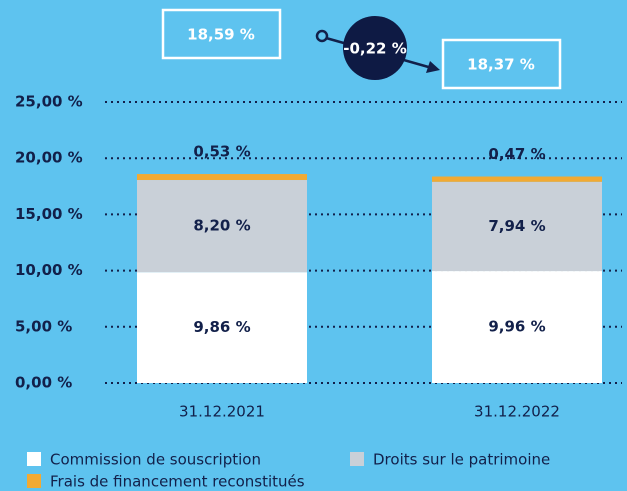 This screenshot has width=627, height=491. I want to click on arrow-start, so click(322, 36).